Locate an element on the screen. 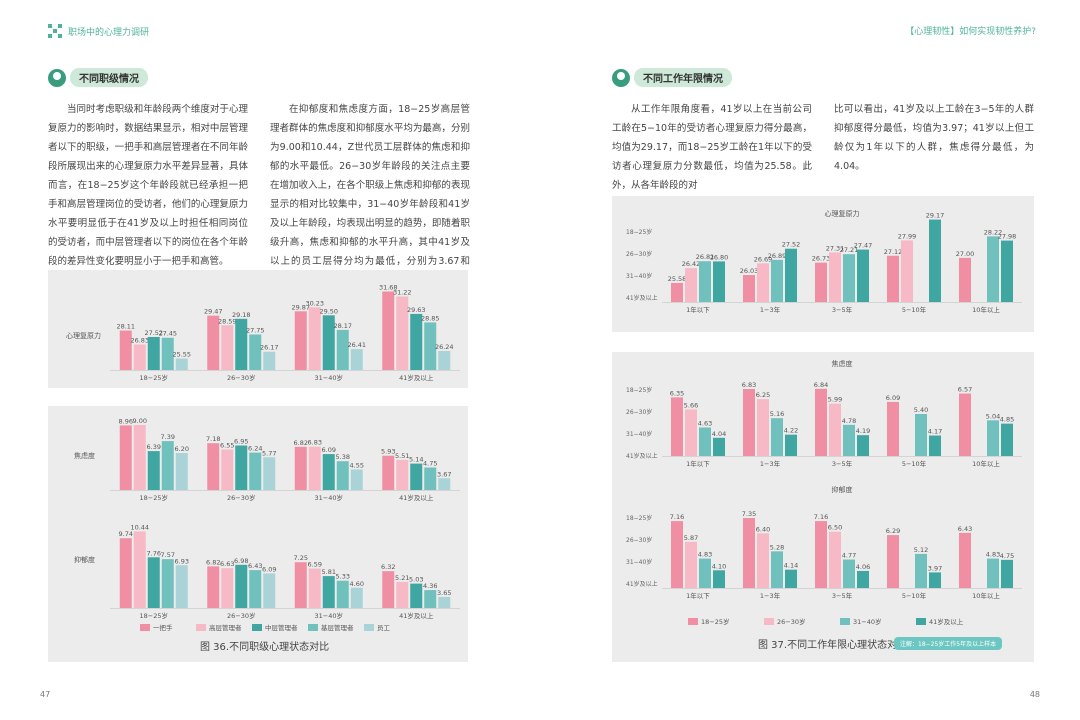  data-label: 31.22 is located at coordinates (402, 293).